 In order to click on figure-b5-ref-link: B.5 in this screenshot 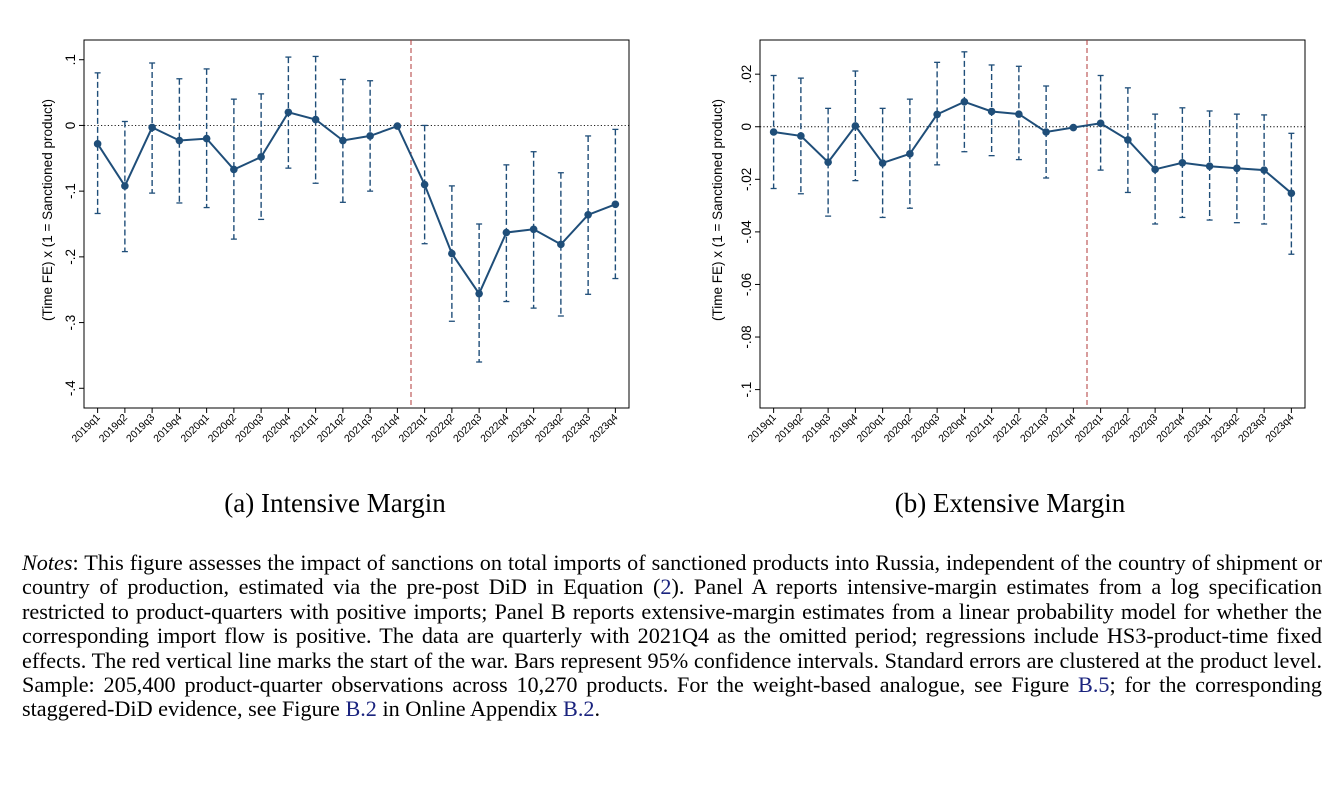, I will do `click(1094, 685)`.